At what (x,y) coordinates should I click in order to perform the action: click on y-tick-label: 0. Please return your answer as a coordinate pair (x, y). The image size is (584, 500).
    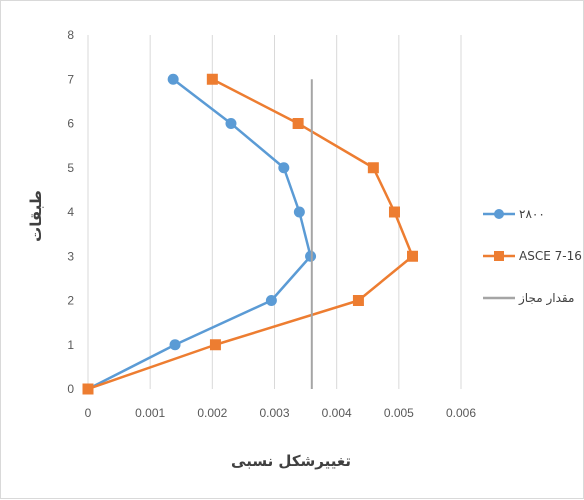
    Looking at the image, I should click on (70, 389).